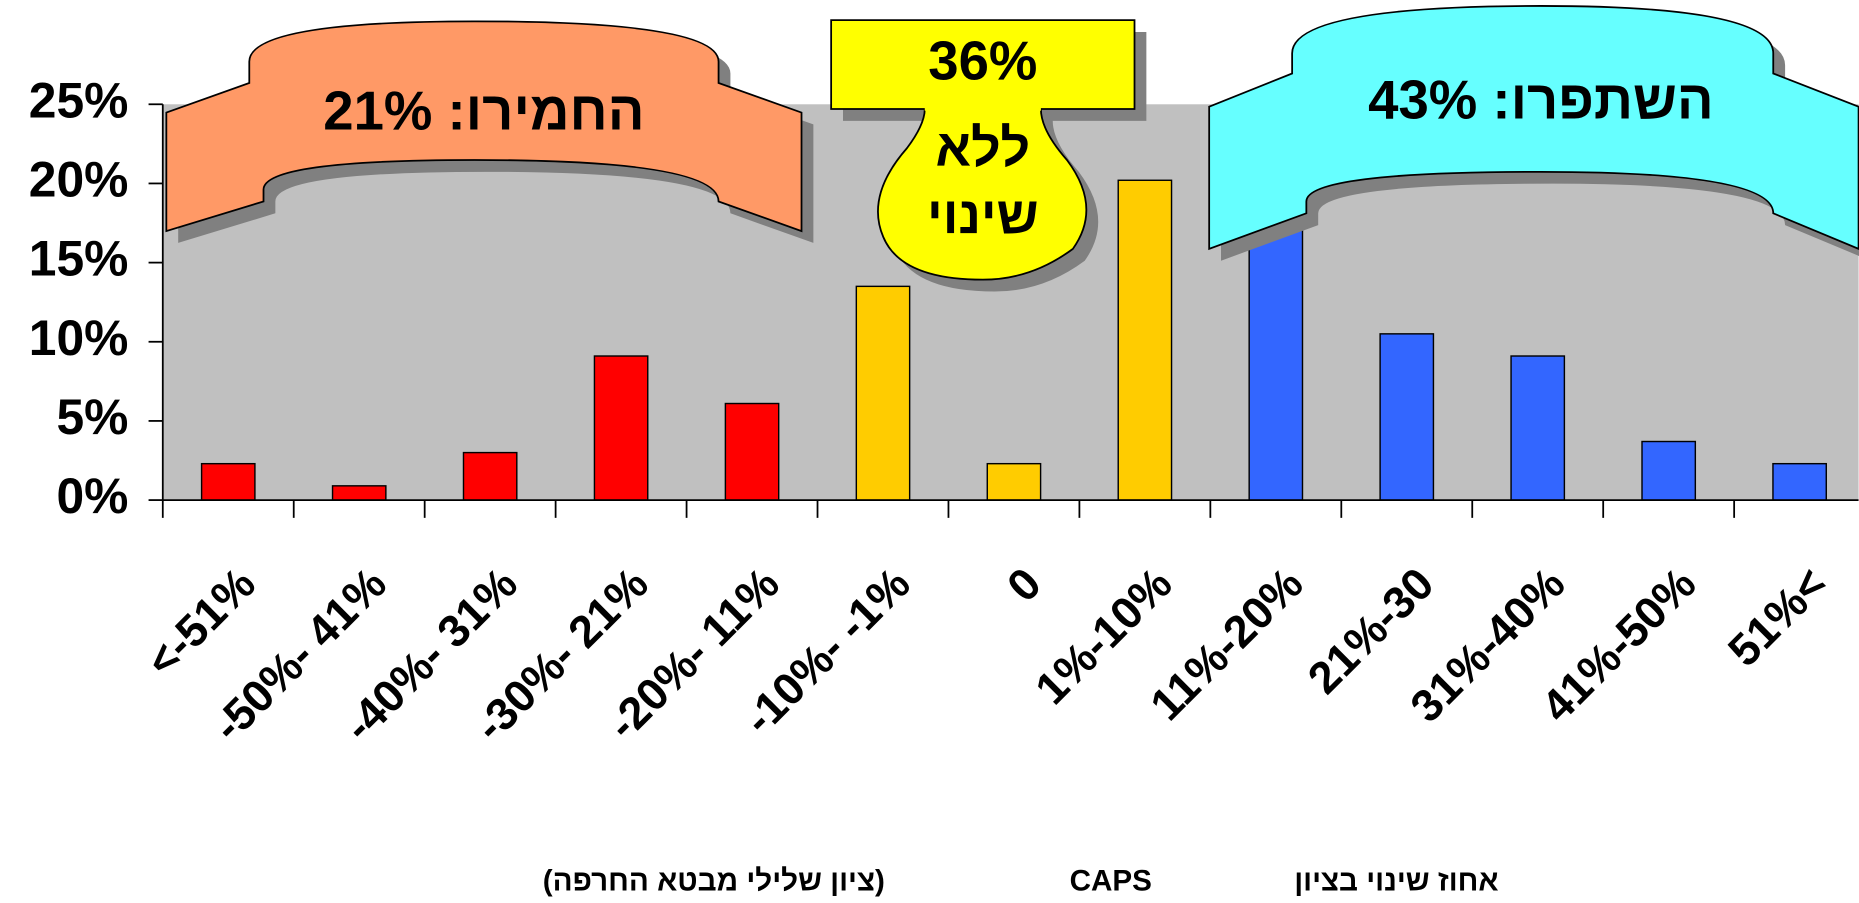 The height and width of the screenshot is (903, 1859). What do you see at coordinates (982, 148) in the screenshot?
I see `unchanged-label: ללא` at bounding box center [982, 148].